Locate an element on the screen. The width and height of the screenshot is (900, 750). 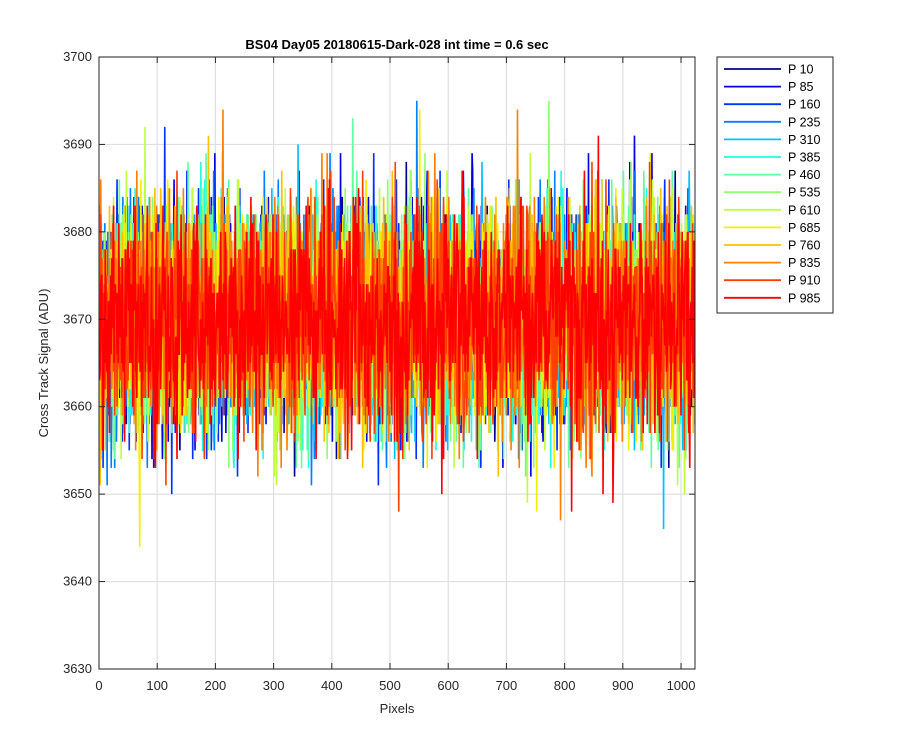
legend-entry: P 385 is located at coordinates (804, 158).